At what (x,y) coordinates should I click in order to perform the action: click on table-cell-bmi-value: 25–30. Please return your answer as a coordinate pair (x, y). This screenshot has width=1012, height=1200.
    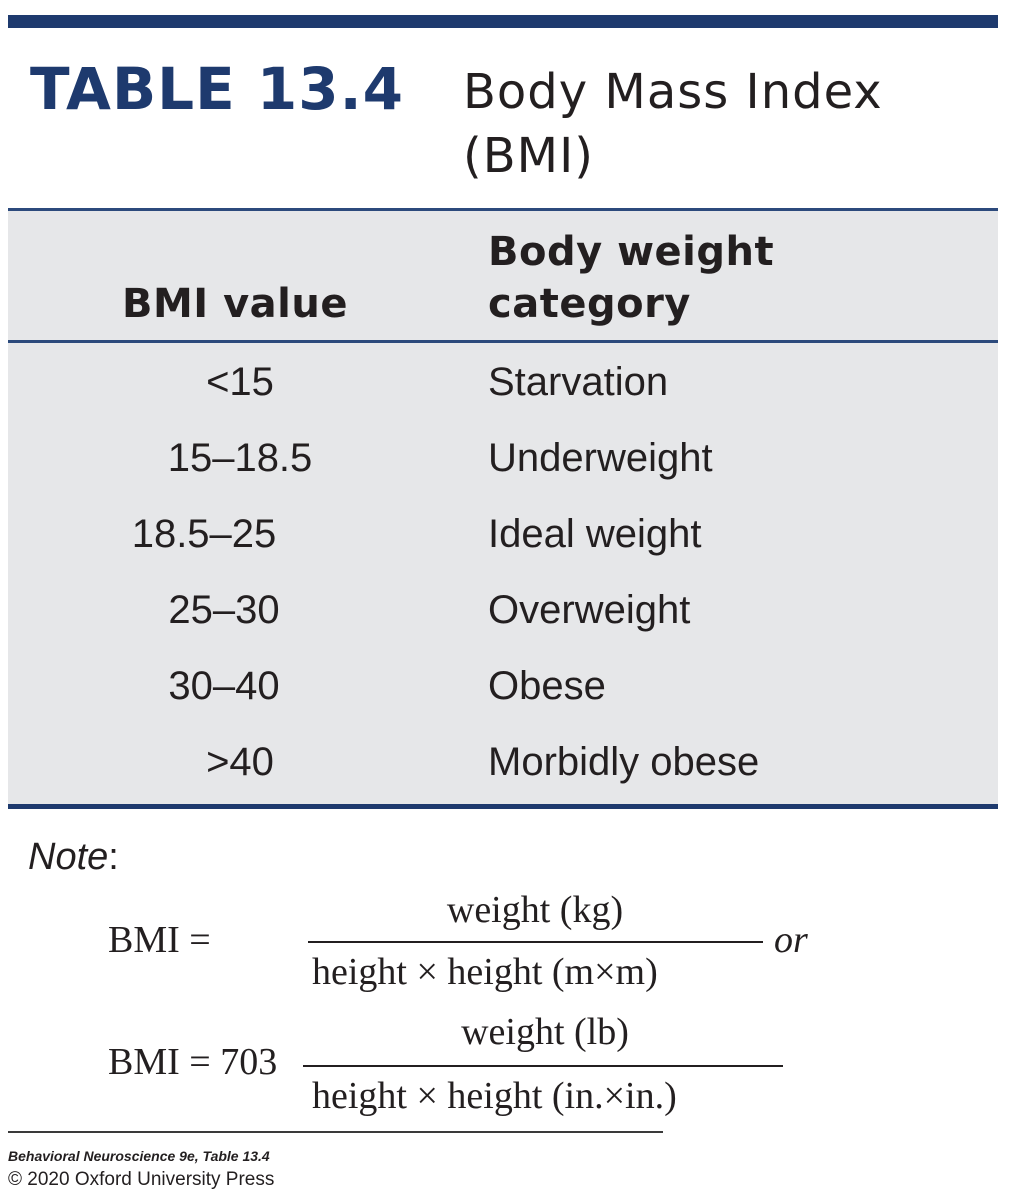
    Looking at the image, I should click on (224, 610).